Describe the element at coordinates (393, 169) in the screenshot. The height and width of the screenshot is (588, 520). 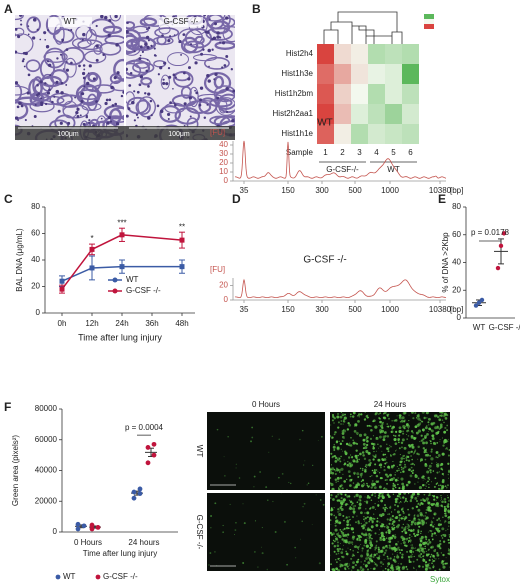
I see `group-label: WT` at that location.